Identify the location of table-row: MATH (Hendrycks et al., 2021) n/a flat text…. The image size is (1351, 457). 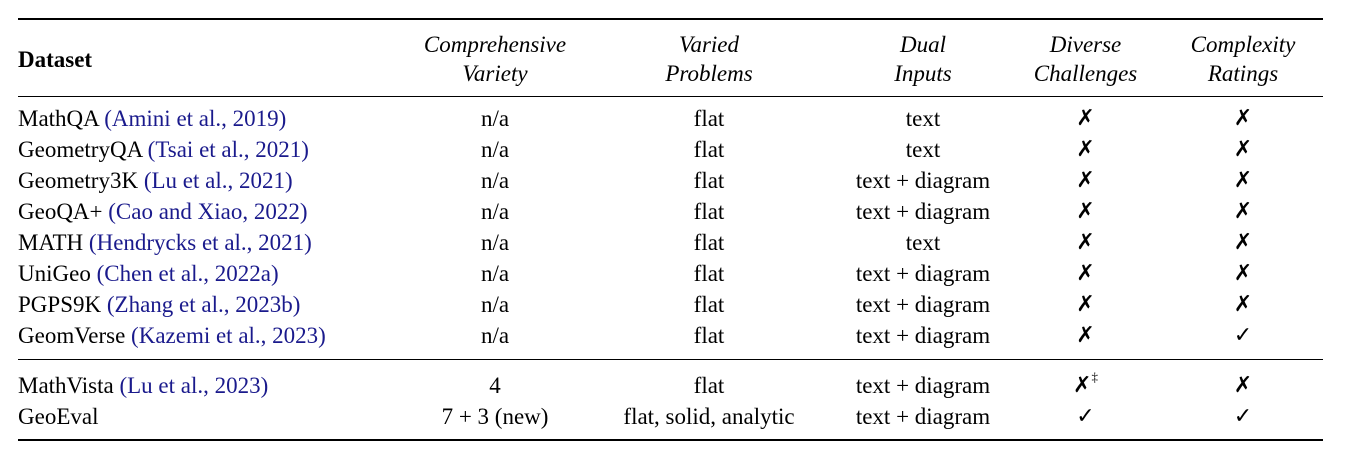
(670, 242).